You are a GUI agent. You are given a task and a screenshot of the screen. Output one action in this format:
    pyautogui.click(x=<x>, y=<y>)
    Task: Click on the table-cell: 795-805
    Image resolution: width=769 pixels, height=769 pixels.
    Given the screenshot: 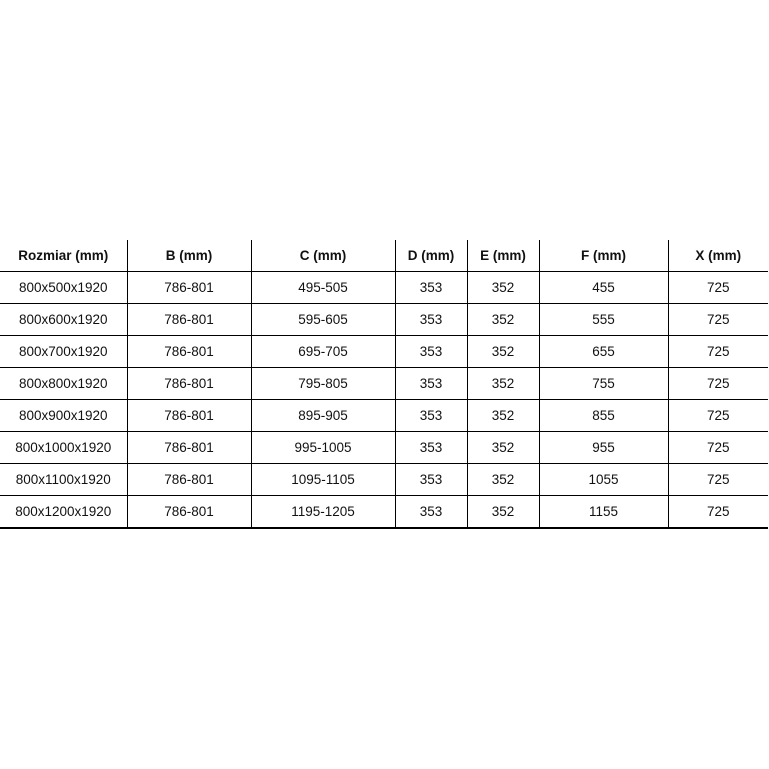 What is the action you would take?
    pyautogui.click(x=322, y=383)
    